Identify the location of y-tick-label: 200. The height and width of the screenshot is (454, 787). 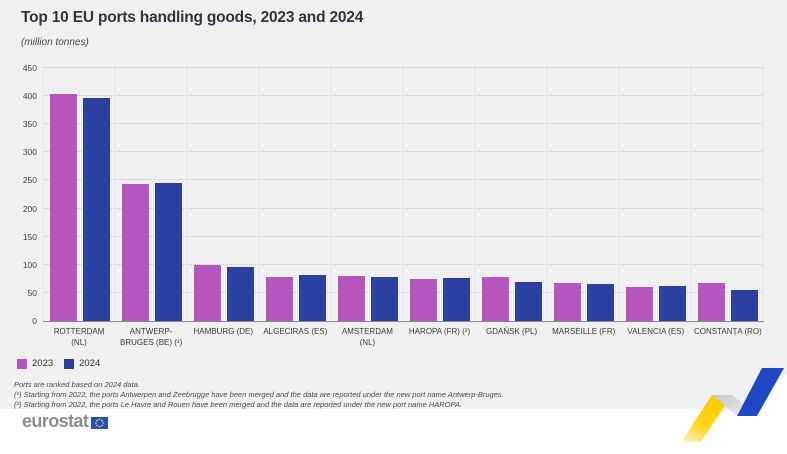
(29, 208).